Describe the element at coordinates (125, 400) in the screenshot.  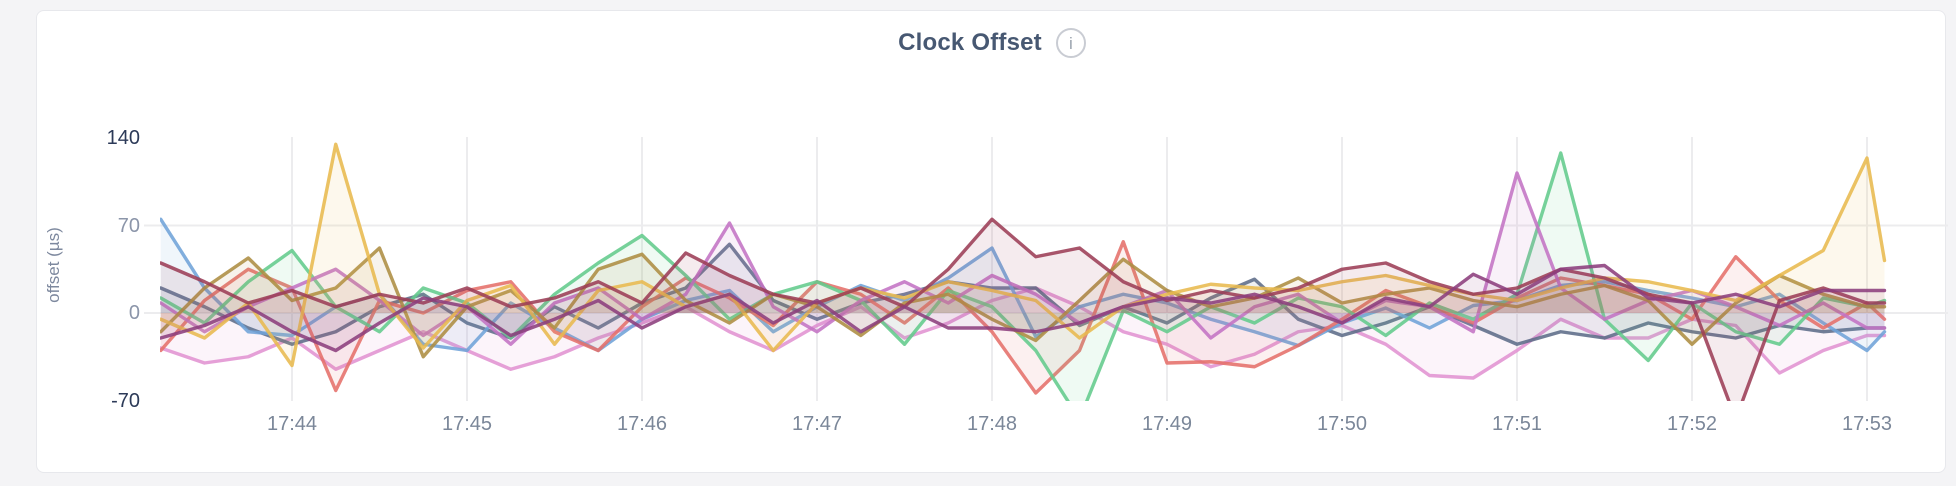
I see `y-tick-label: -70` at that location.